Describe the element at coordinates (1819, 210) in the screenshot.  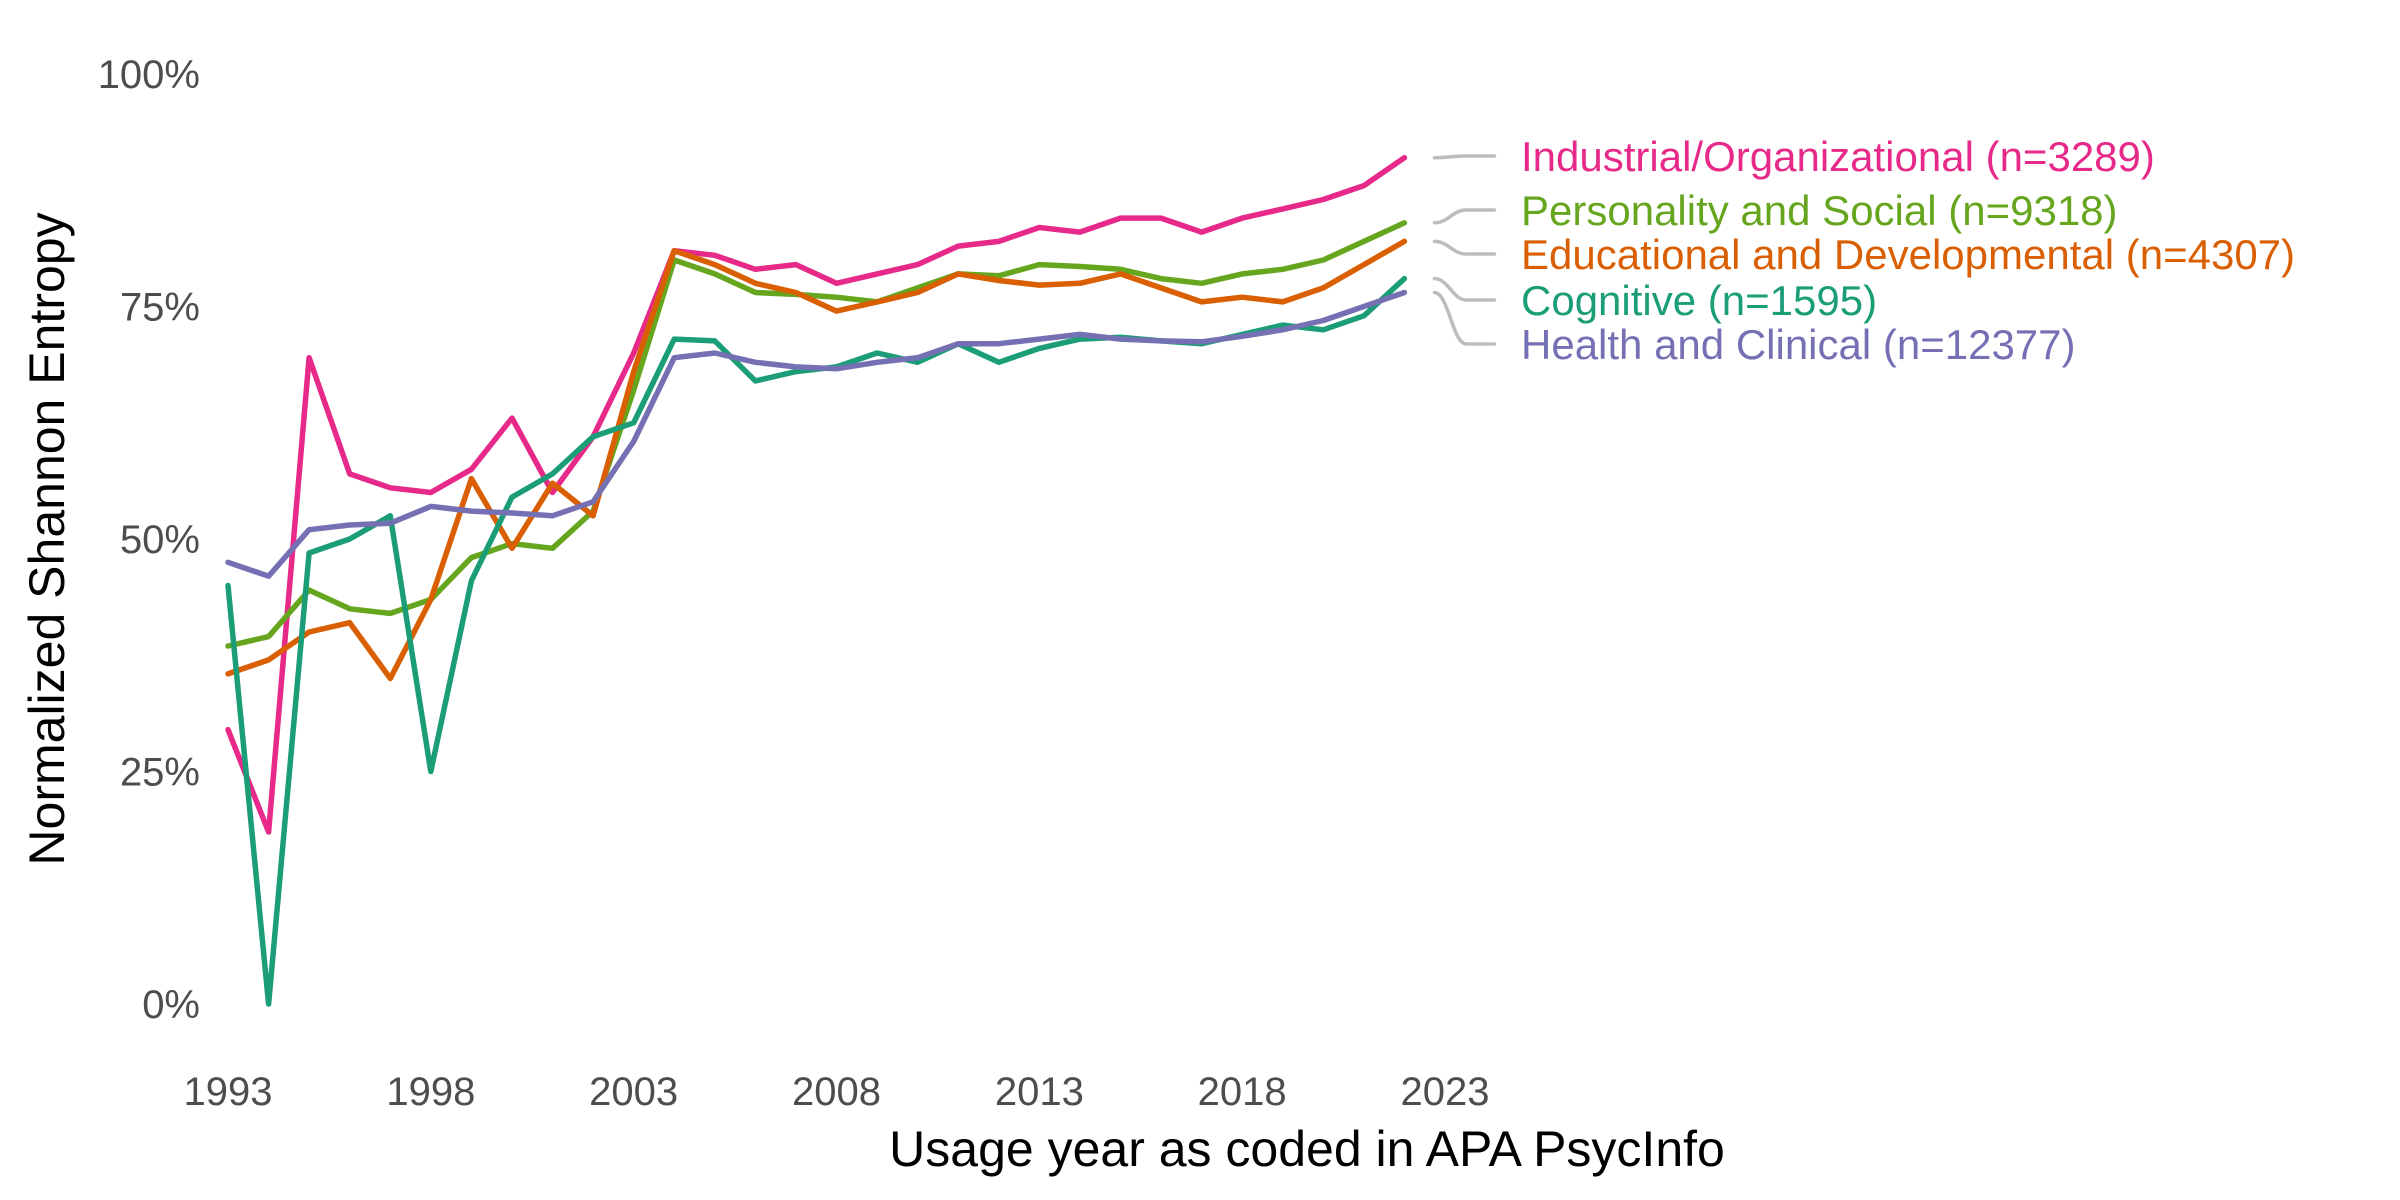
I see `legend-label: Personality and Social (n=9318)` at that location.